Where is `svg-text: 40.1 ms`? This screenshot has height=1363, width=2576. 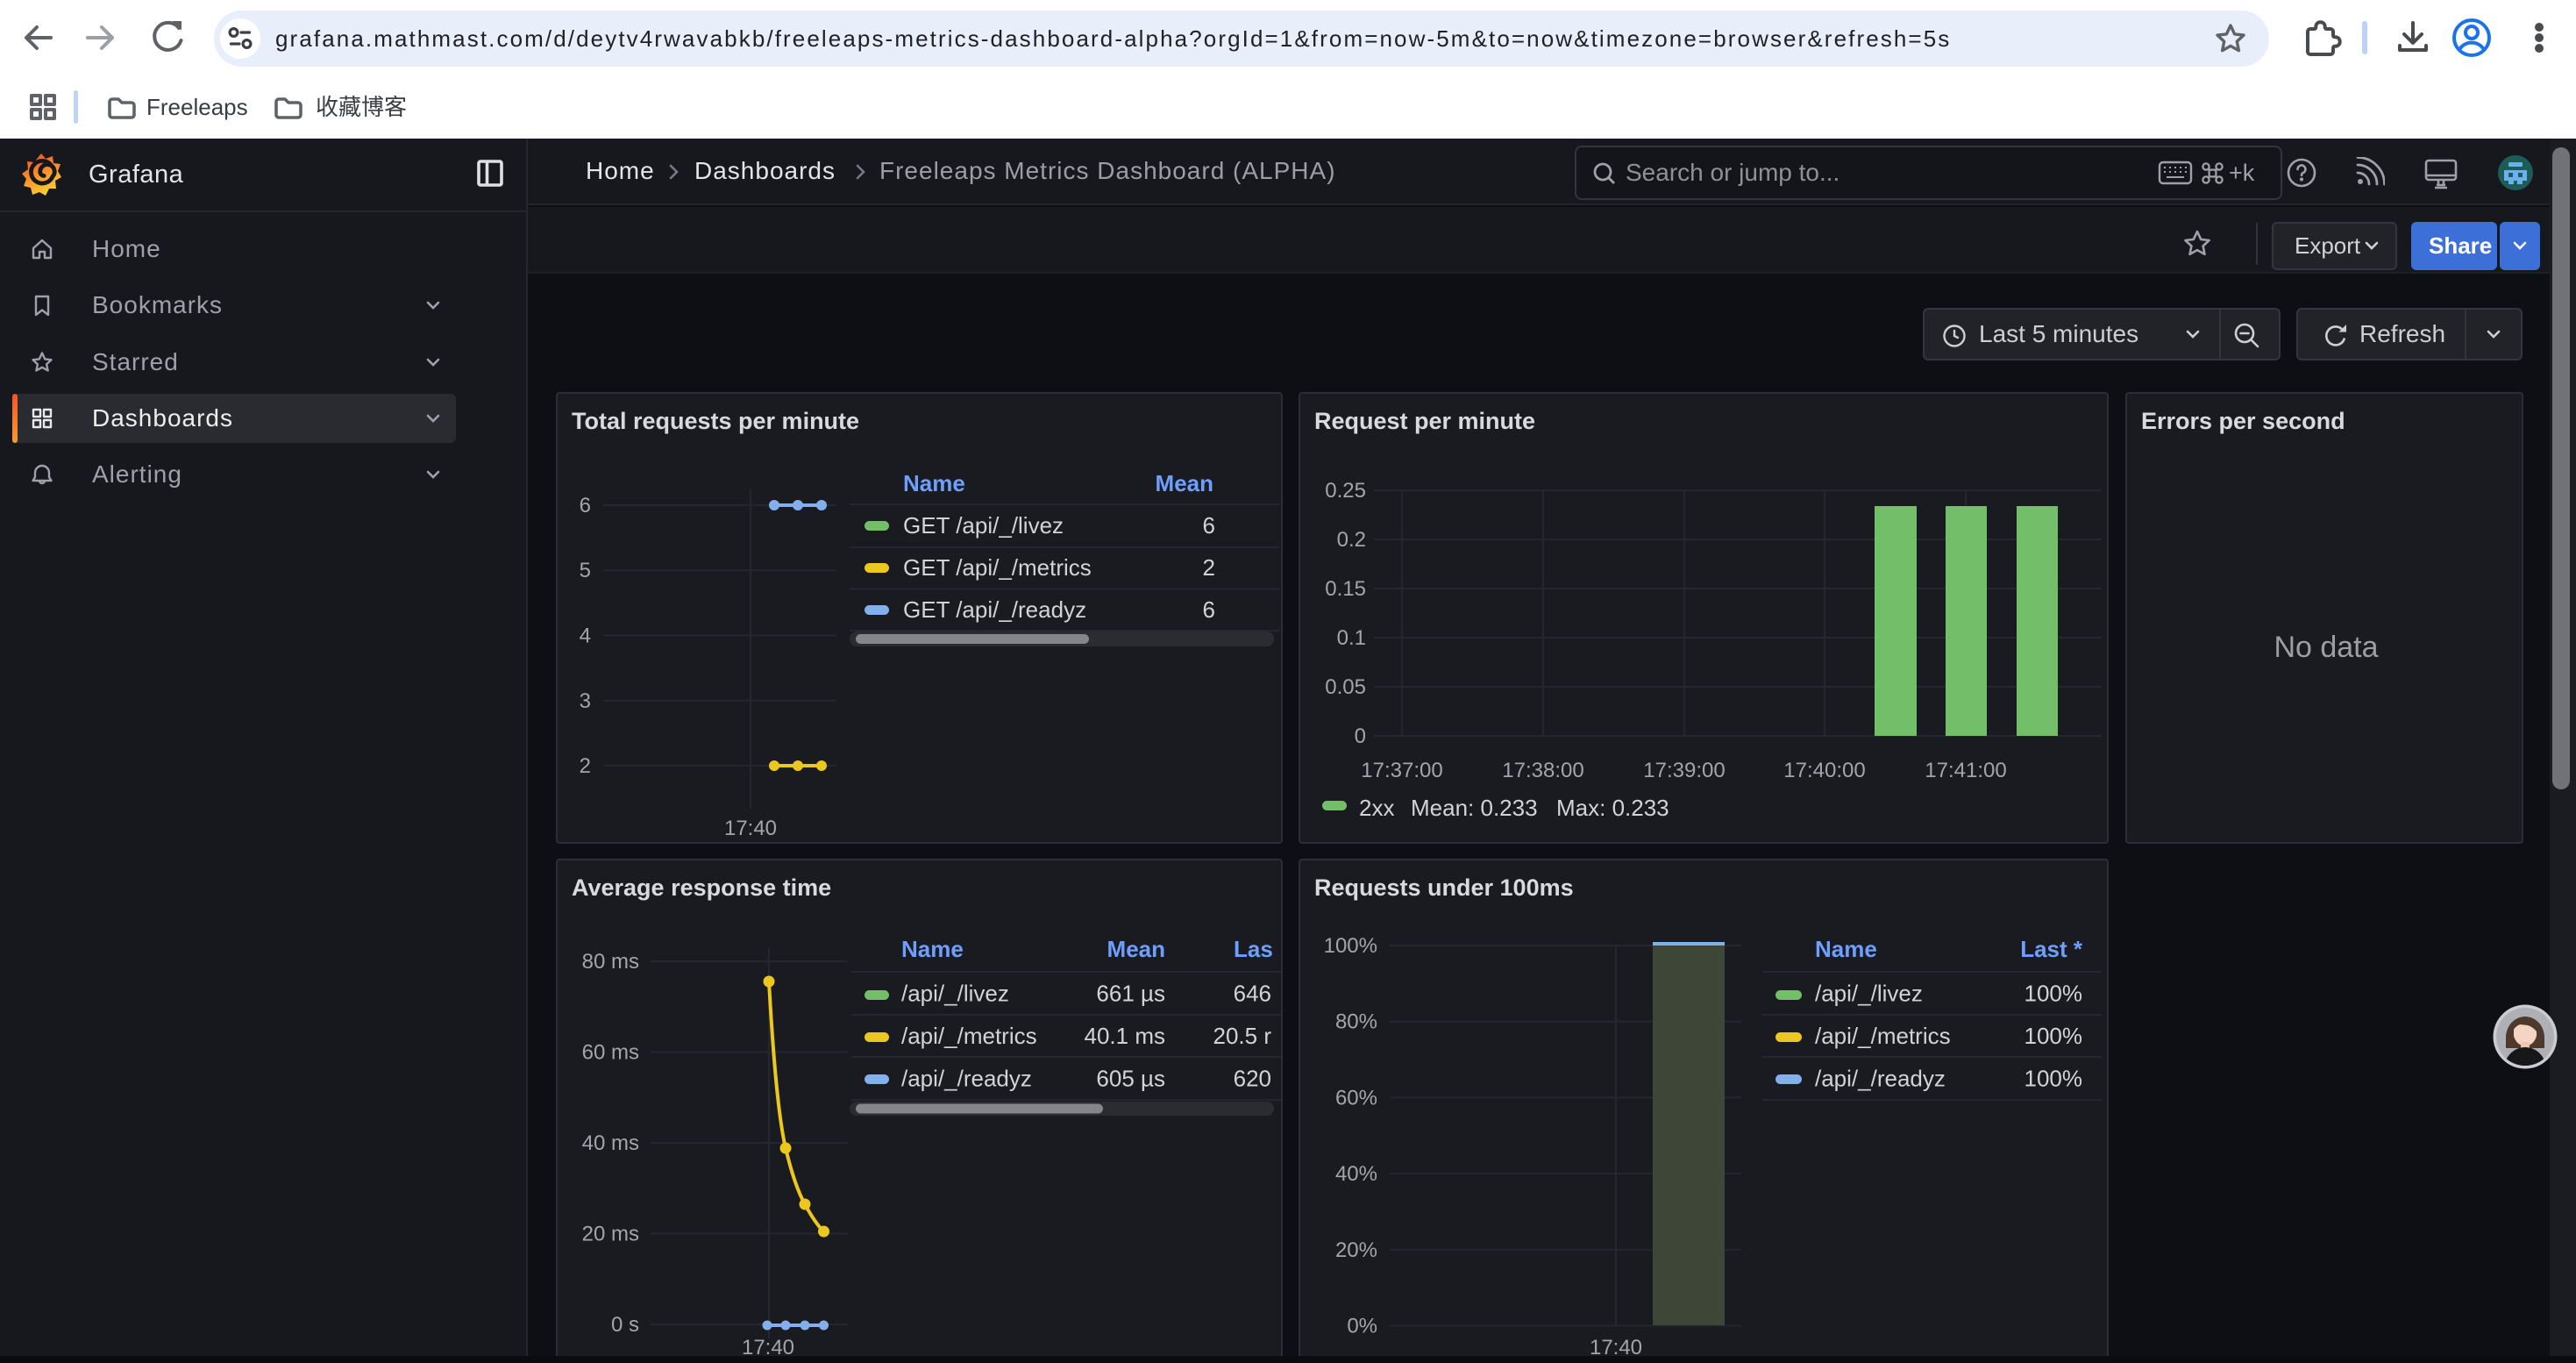
svg-text: 40.1 ms is located at coordinates (1125, 1036).